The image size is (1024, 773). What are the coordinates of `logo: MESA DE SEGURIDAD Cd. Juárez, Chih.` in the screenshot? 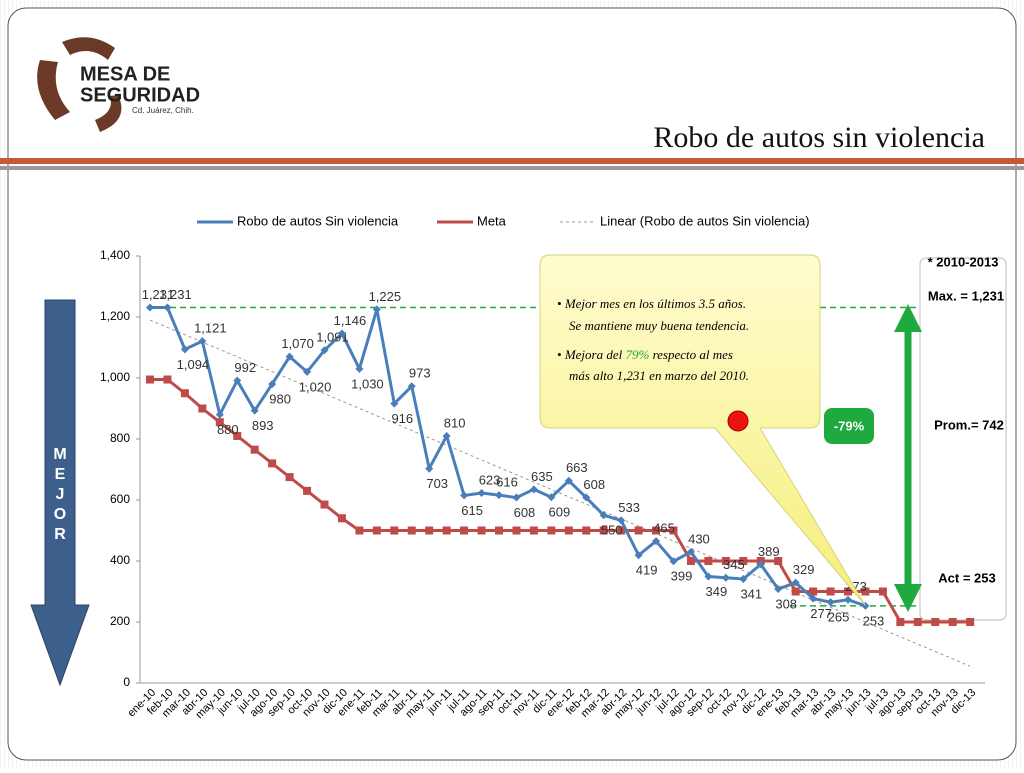 It's located at (118, 85).